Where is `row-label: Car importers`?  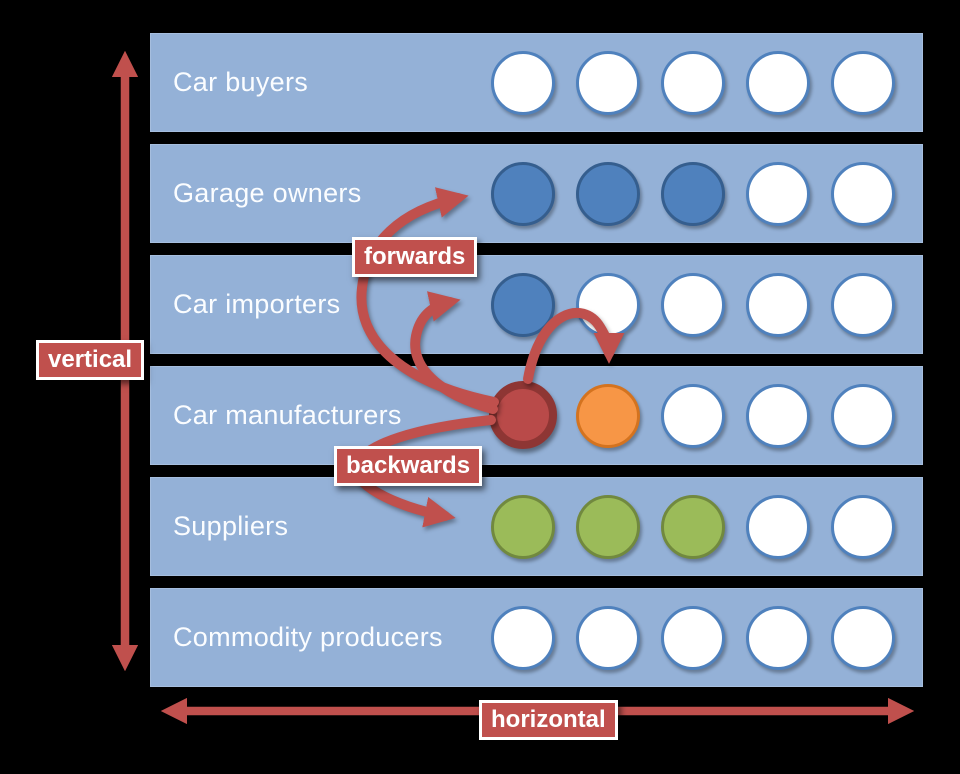
row-label: Car importers is located at coordinates (257, 303).